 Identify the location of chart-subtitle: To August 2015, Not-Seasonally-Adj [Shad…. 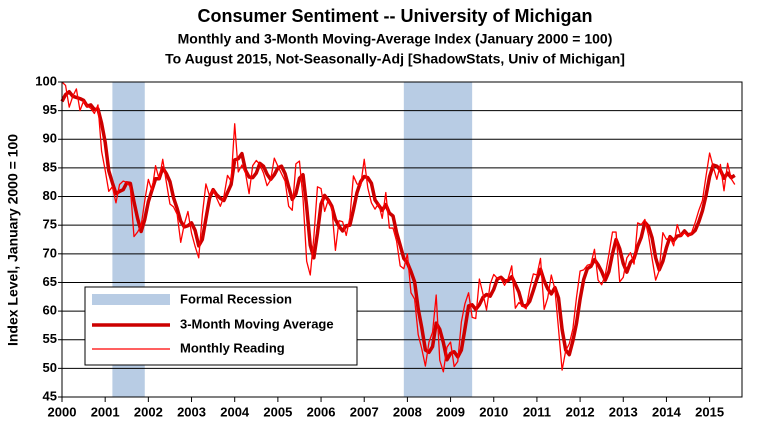
(395, 59).